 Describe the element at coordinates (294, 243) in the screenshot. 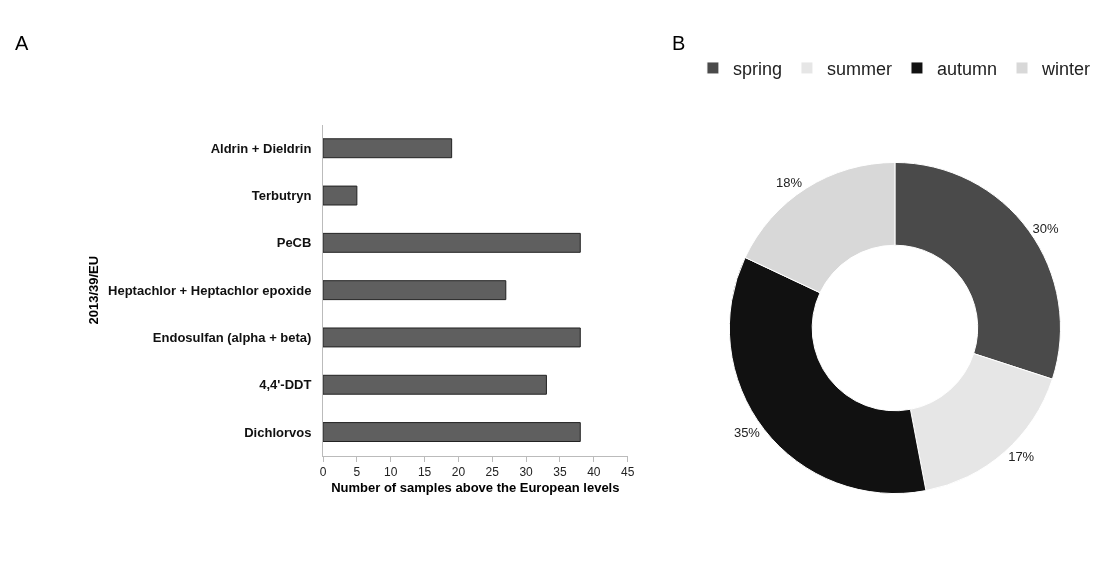

I see `y-tick-label: PeCB` at that location.